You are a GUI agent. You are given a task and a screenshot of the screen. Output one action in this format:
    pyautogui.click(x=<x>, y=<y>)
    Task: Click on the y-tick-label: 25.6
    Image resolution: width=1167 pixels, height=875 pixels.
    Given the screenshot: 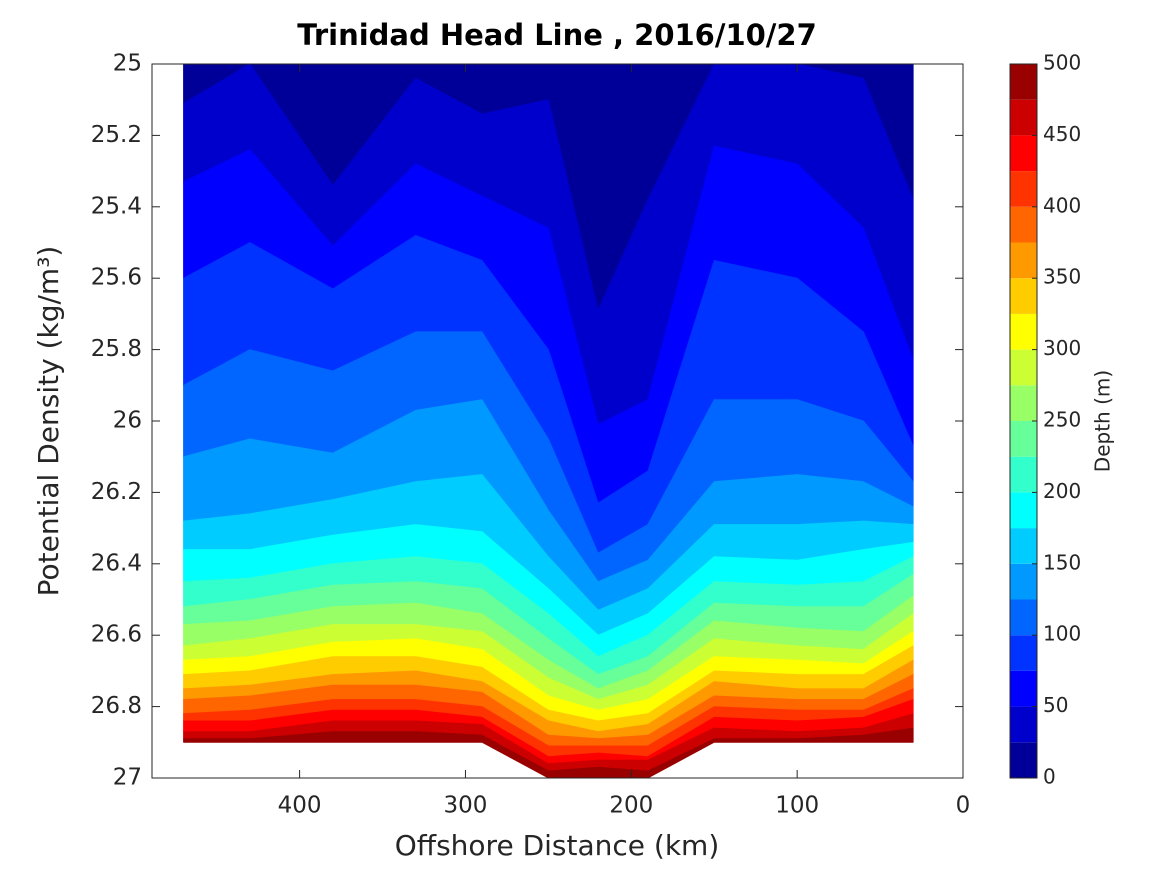 What is the action you would take?
    pyautogui.click(x=116, y=278)
    